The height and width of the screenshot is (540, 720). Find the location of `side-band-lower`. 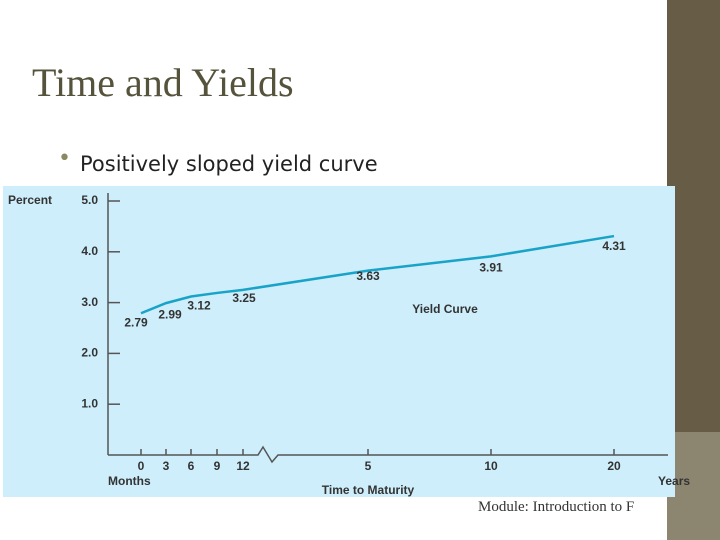

side-band-lower is located at coordinates (693, 486).